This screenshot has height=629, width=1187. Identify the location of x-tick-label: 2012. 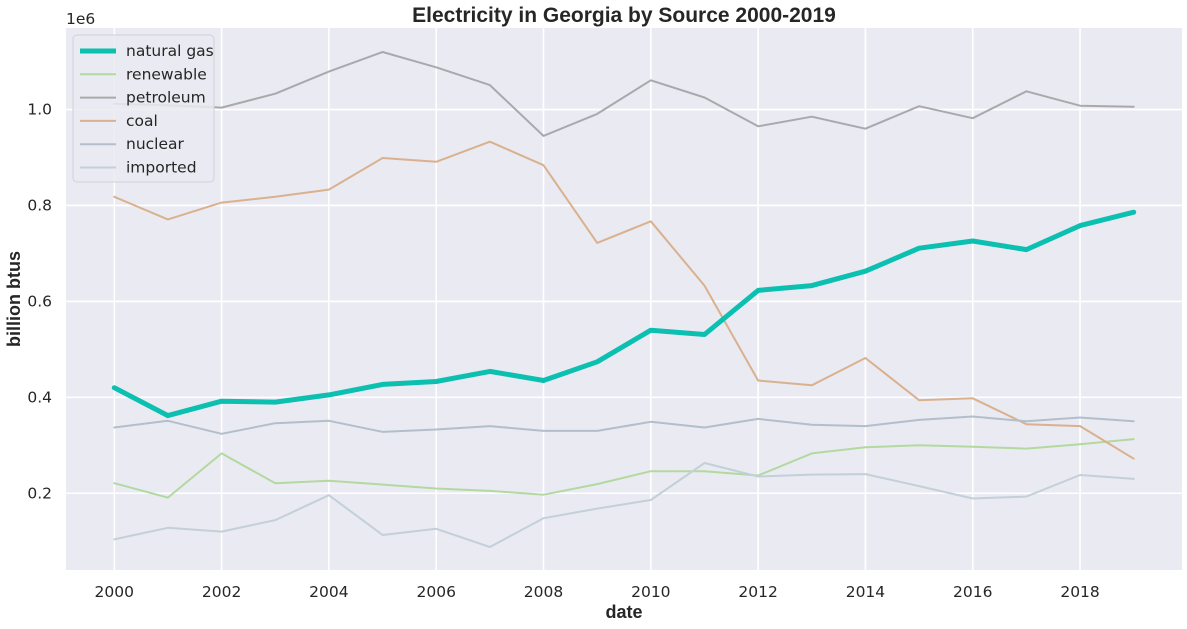
(757, 592).